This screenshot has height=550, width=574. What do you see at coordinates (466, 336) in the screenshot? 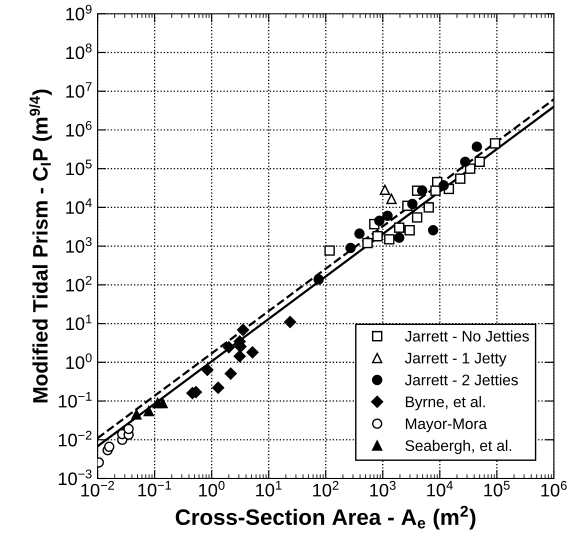
I see `legend-label: Jarrett - No Jetties` at bounding box center [466, 336].